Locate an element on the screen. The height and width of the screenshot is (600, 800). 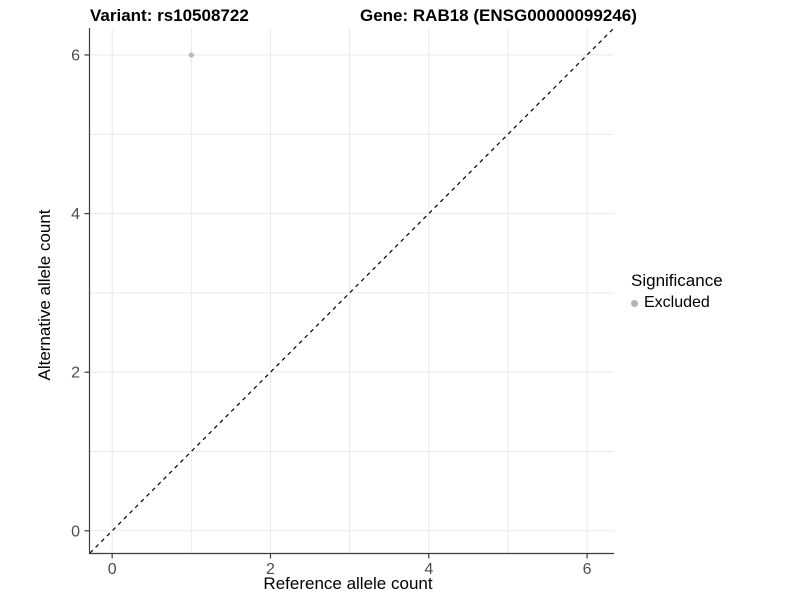
plot-title-gene: Gene: RAB18 (ENSG00000099246) is located at coordinates (498, 15).